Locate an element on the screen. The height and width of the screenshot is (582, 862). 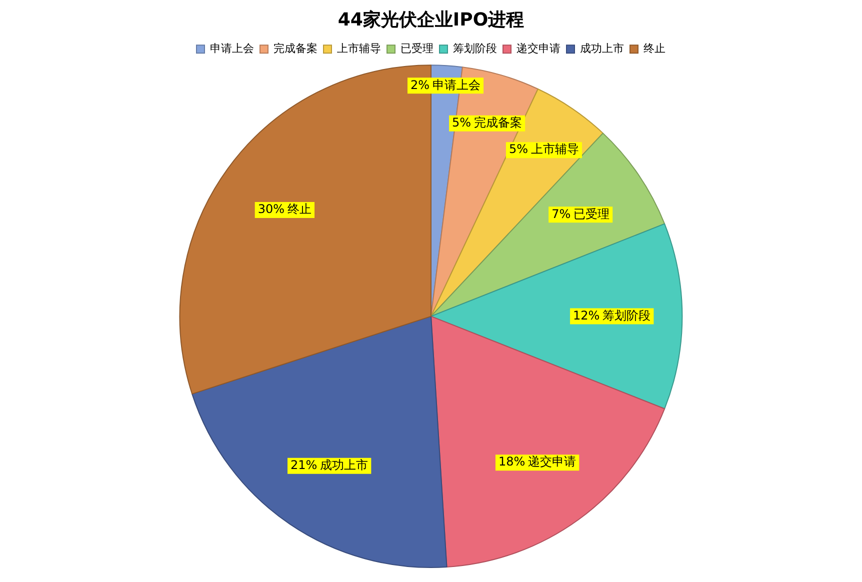
legend-label: 筹划阶段 is located at coordinates (475, 48).